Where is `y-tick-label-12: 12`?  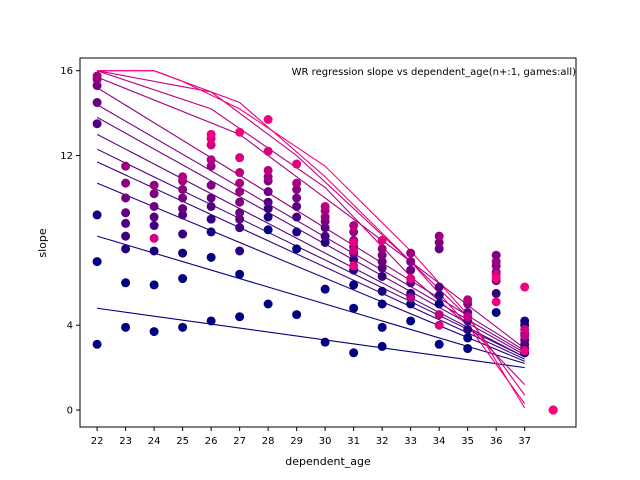 y-tick-label-12: 12 is located at coordinates (66, 156).